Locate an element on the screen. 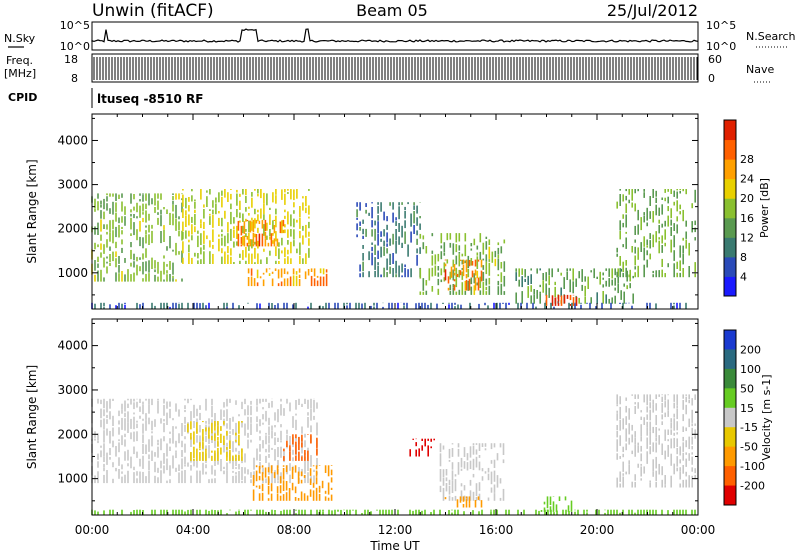  colorbar-tick-label: 200 is located at coordinates (750, 349).